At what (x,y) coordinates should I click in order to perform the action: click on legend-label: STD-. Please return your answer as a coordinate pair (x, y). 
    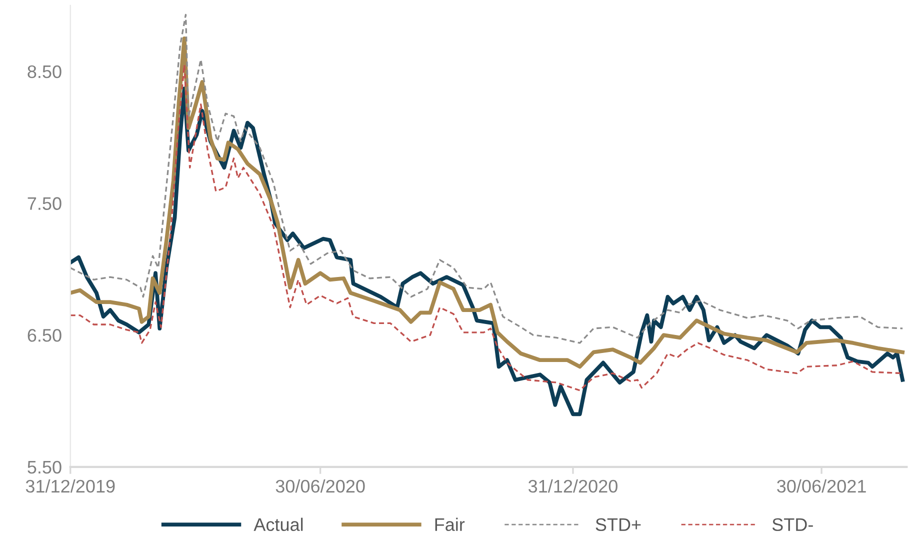
    Looking at the image, I should click on (792, 525).